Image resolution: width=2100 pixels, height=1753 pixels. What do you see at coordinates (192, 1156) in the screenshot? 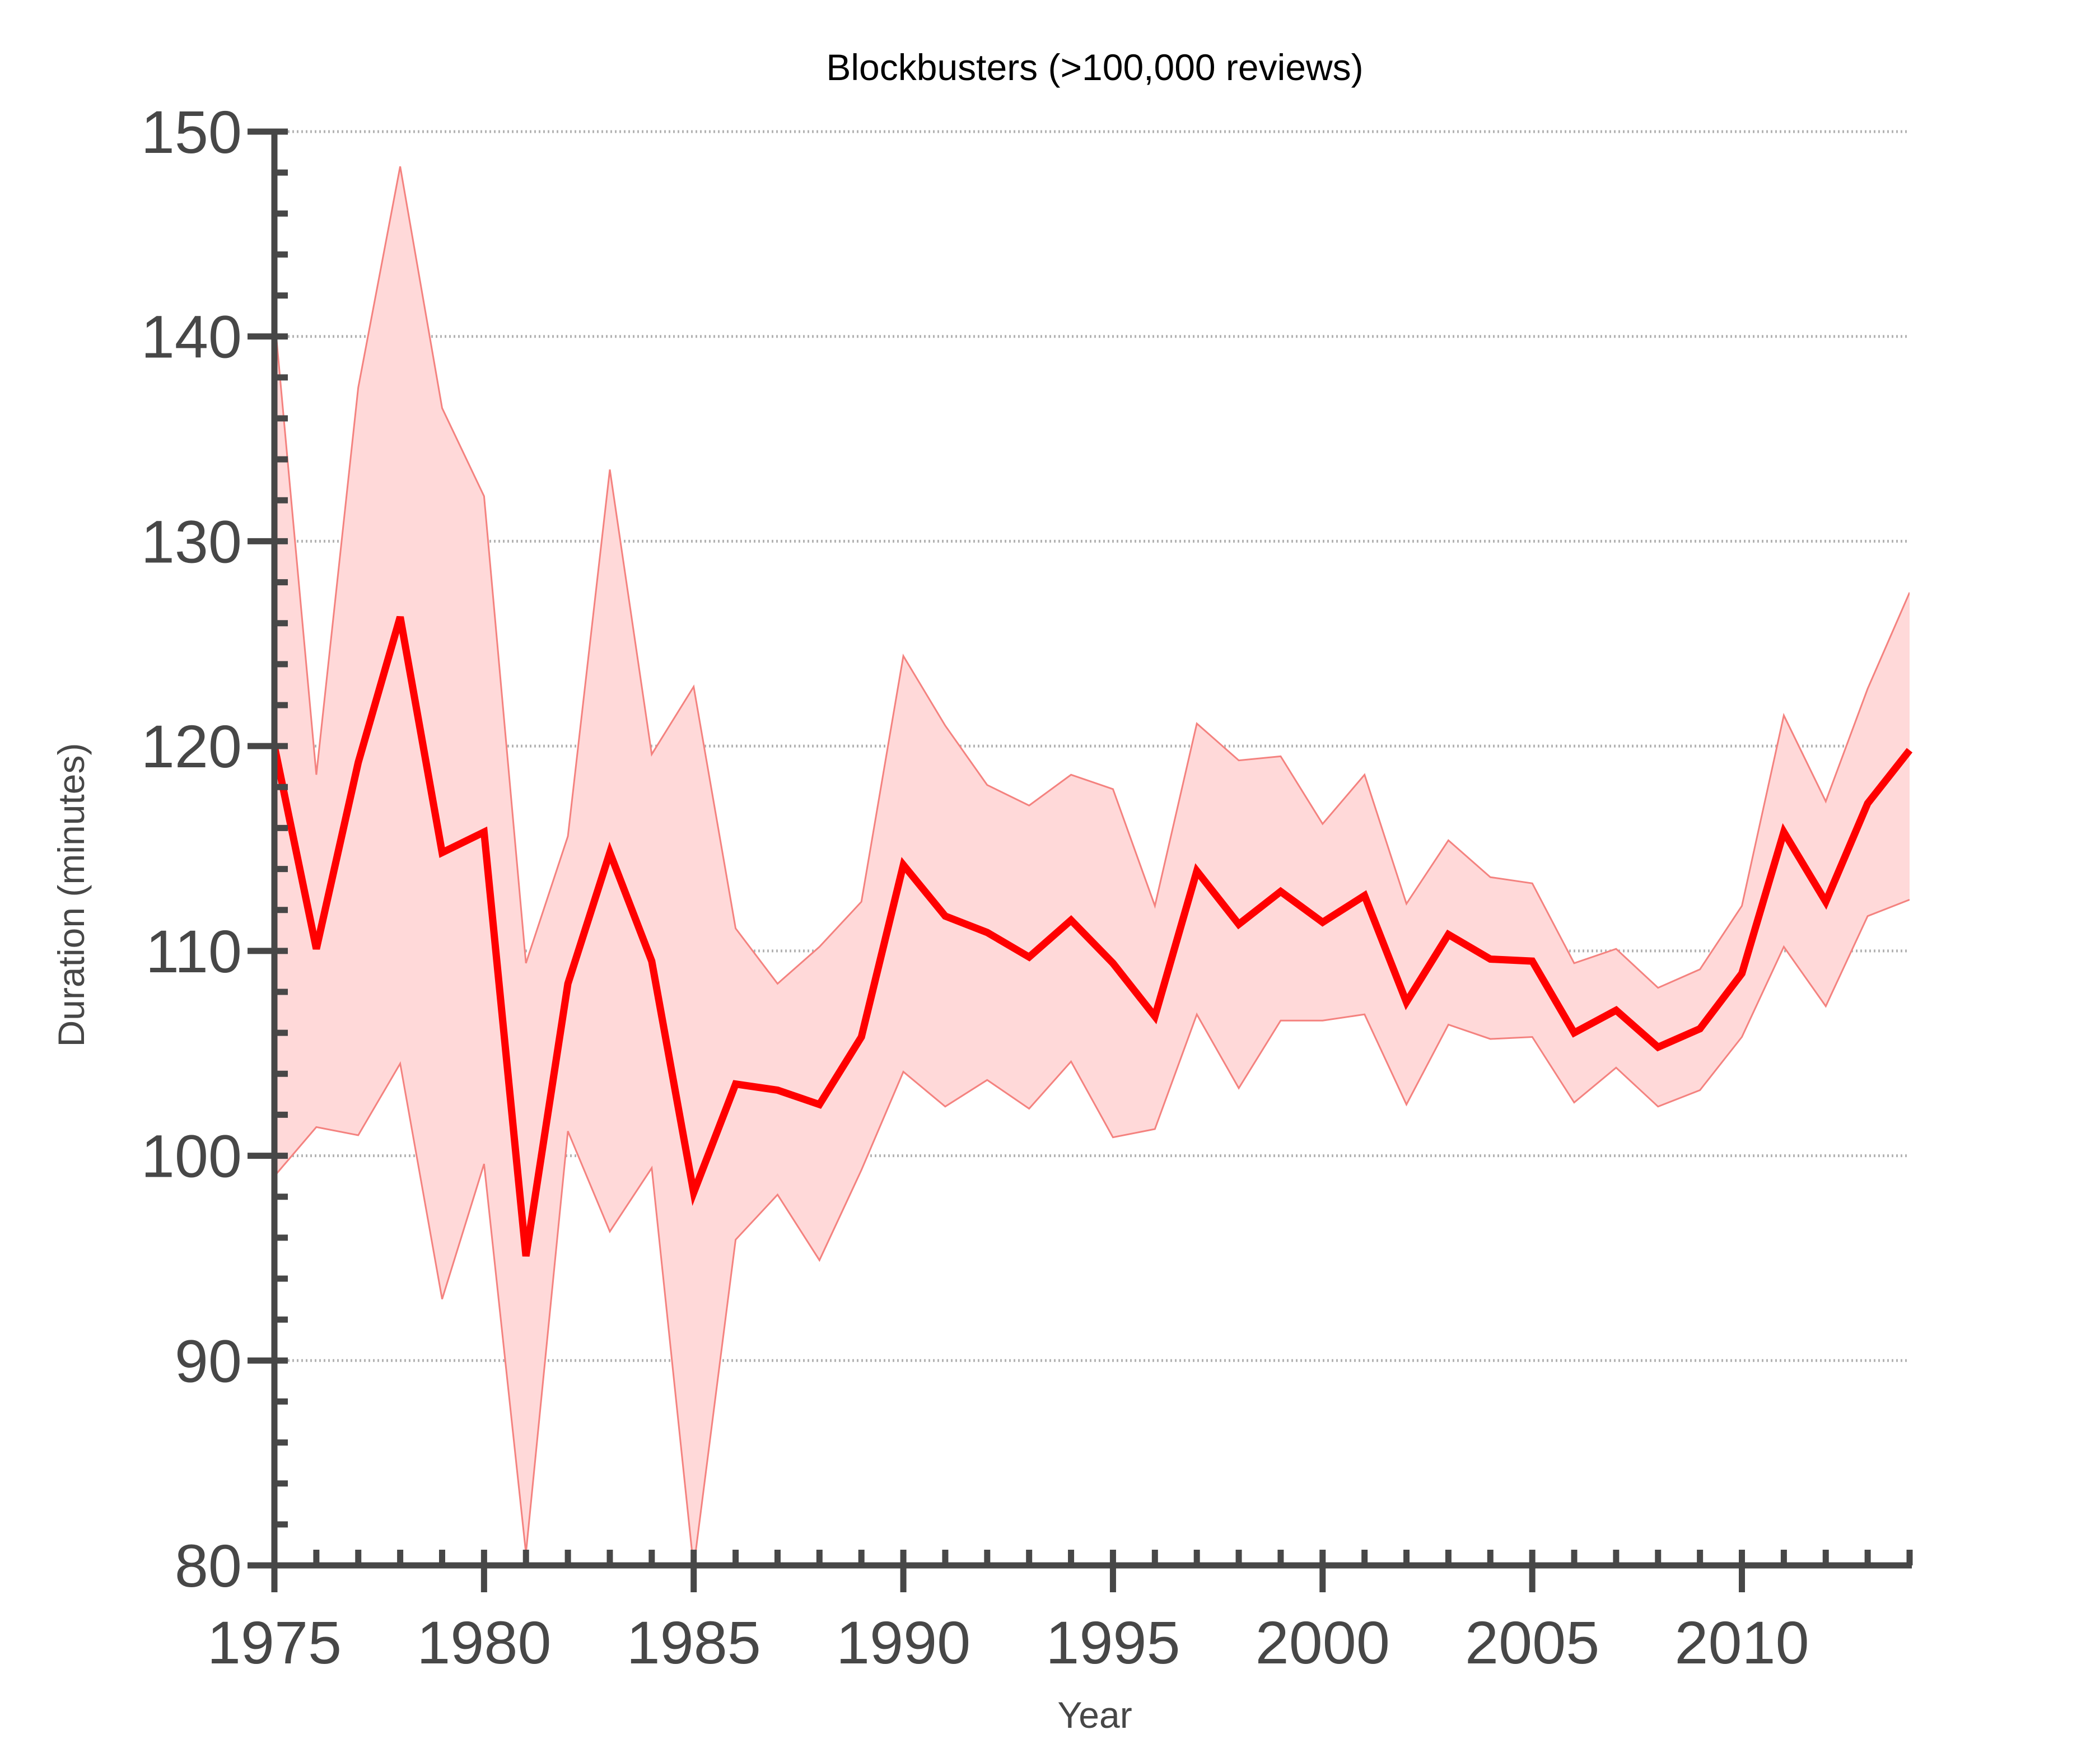
I see `y-tick-label: 100` at bounding box center [192, 1156].